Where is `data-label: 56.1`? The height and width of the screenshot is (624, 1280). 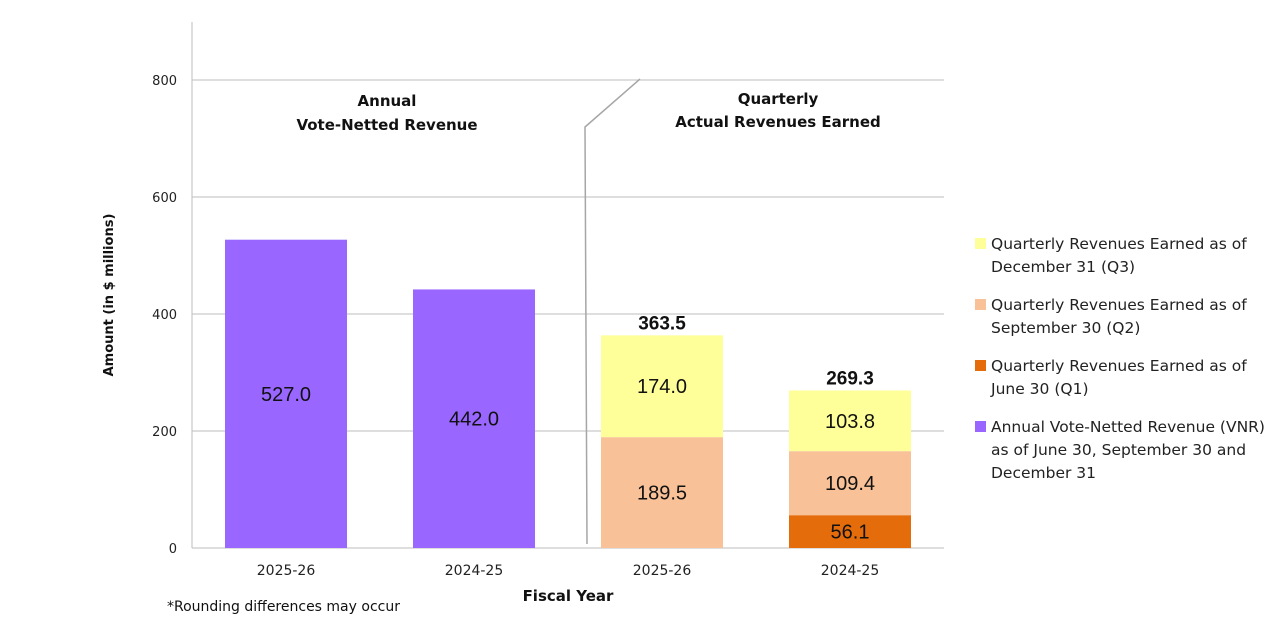 data-label: 56.1 is located at coordinates (850, 533).